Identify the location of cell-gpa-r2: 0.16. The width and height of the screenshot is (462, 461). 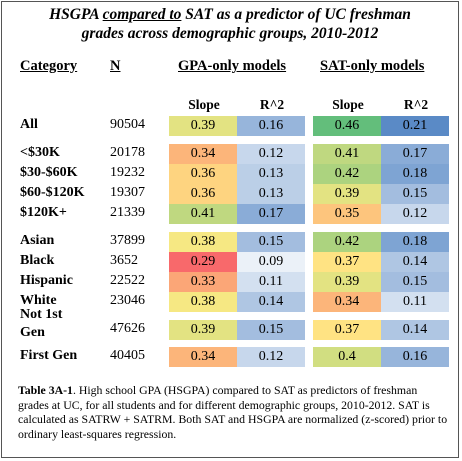
(271, 126).